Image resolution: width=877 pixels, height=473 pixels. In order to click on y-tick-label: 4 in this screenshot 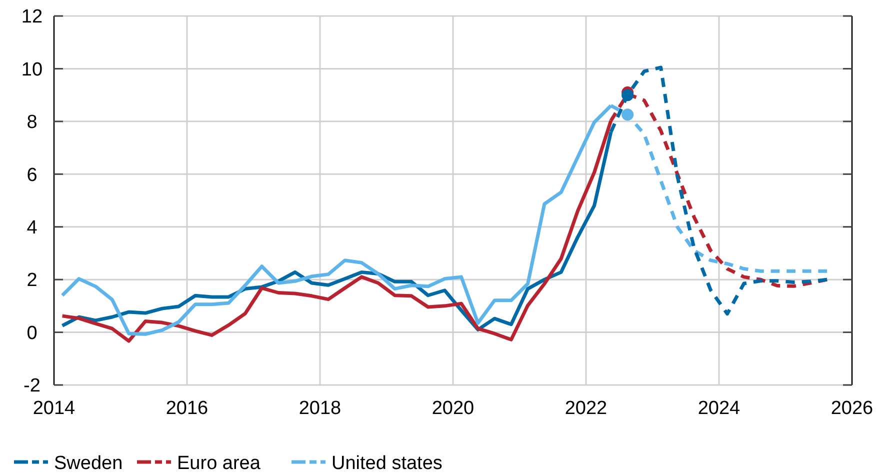, I will do `click(32, 228)`.